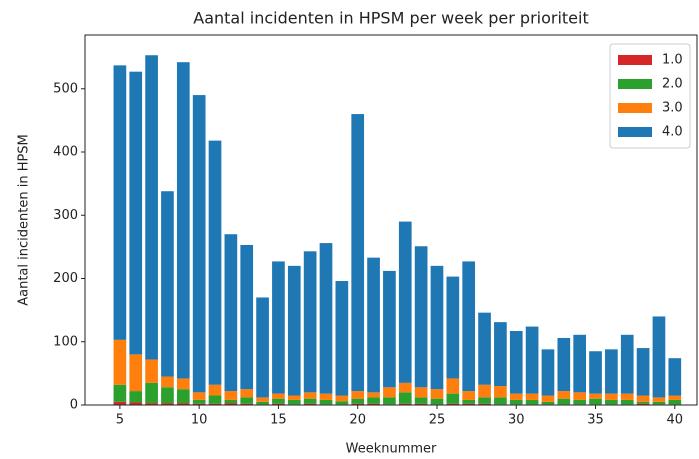 The width and height of the screenshot is (699, 459). Describe the element at coordinates (65, 215) in the screenshot. I see `y-tick-label: 300` at that location.